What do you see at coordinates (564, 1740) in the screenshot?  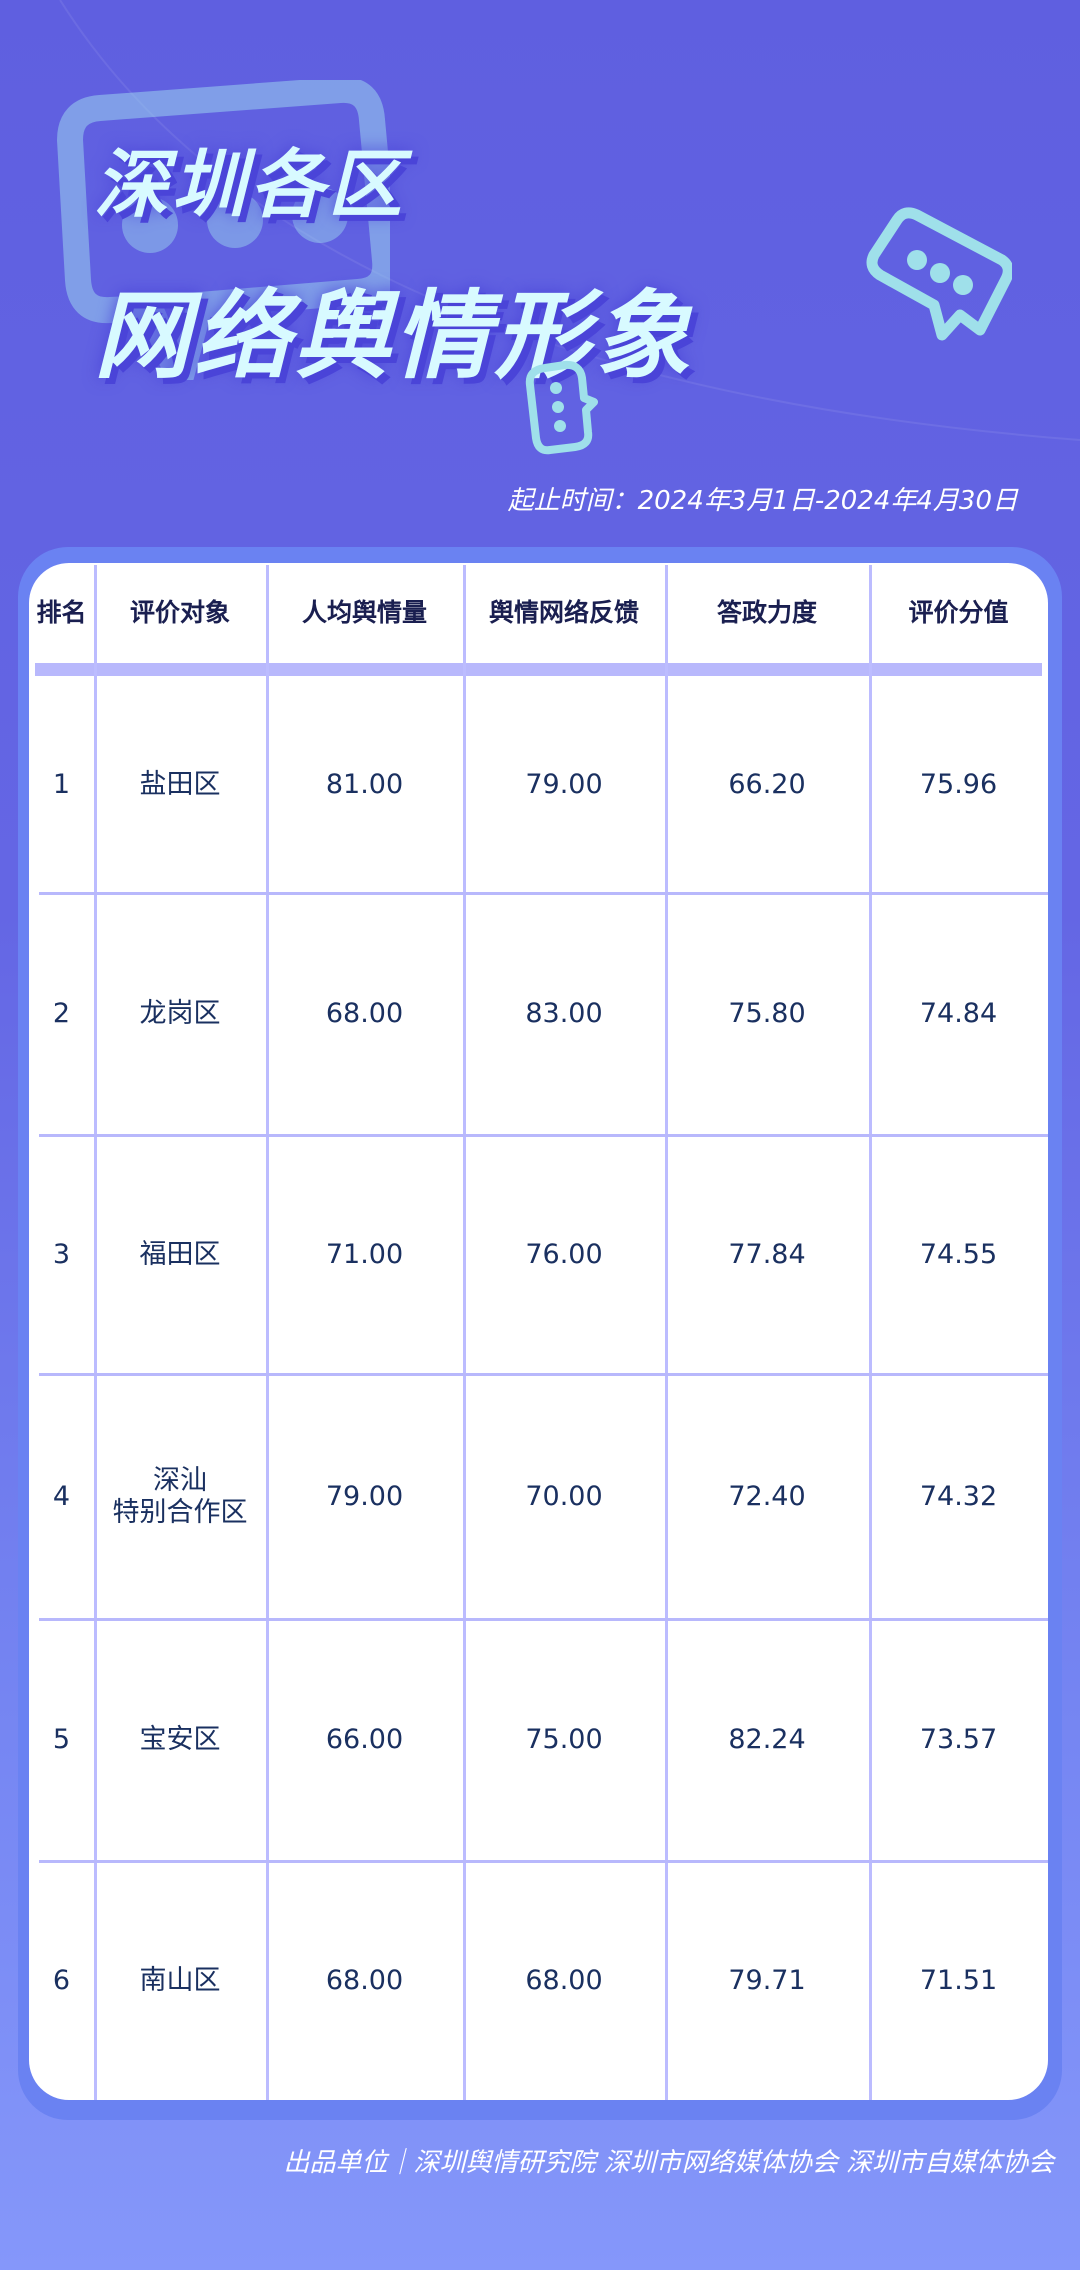 I see `table-cell: 75.00` at bounding box center [564, 1740].